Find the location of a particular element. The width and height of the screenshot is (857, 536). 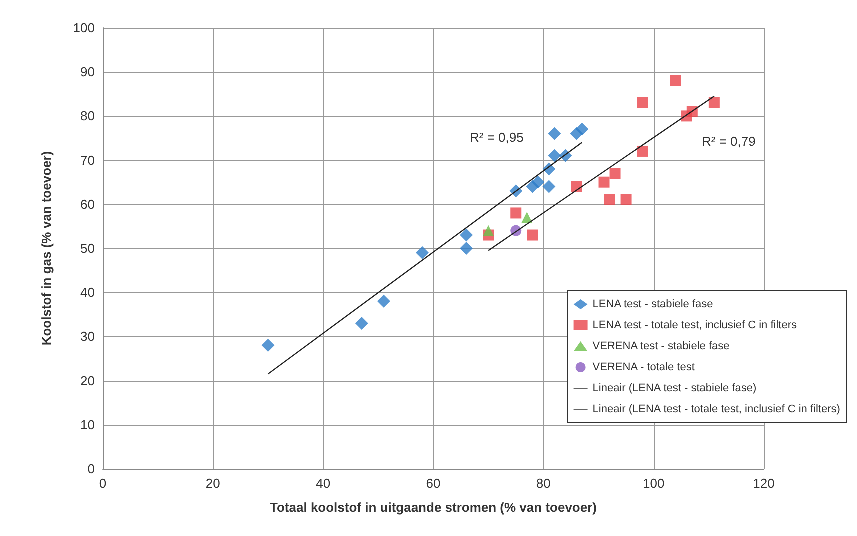

legend-label: Lineair (LENA test - totale test, inclusief C in filters) is located at coordinates (716, 410).